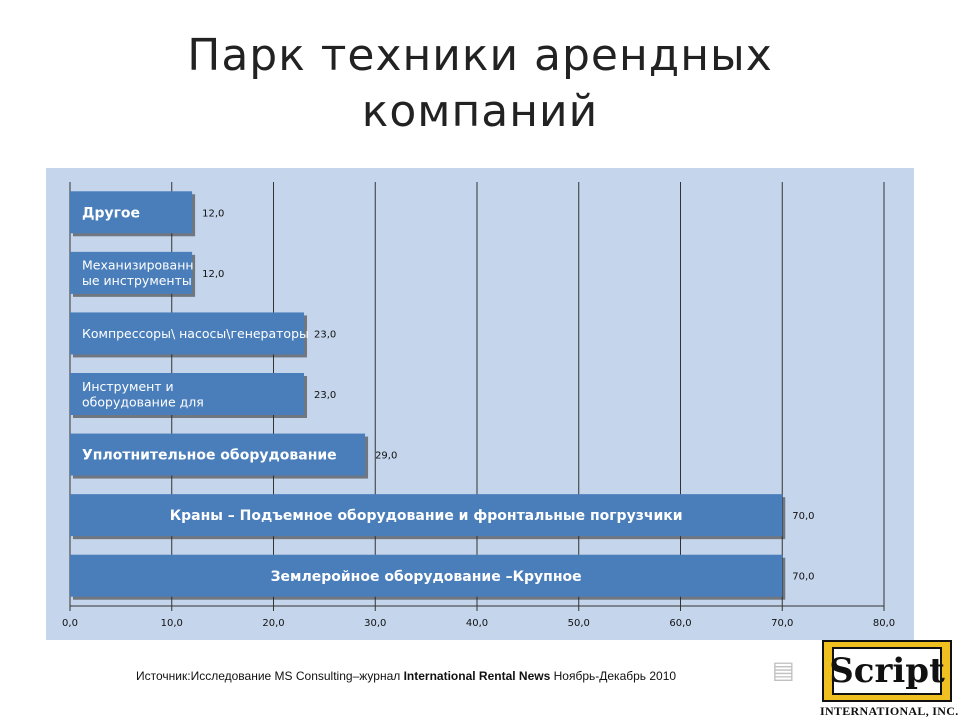 The image size is (960, 720). I want to click on bar-category-label: Другое, so click(111, 213).